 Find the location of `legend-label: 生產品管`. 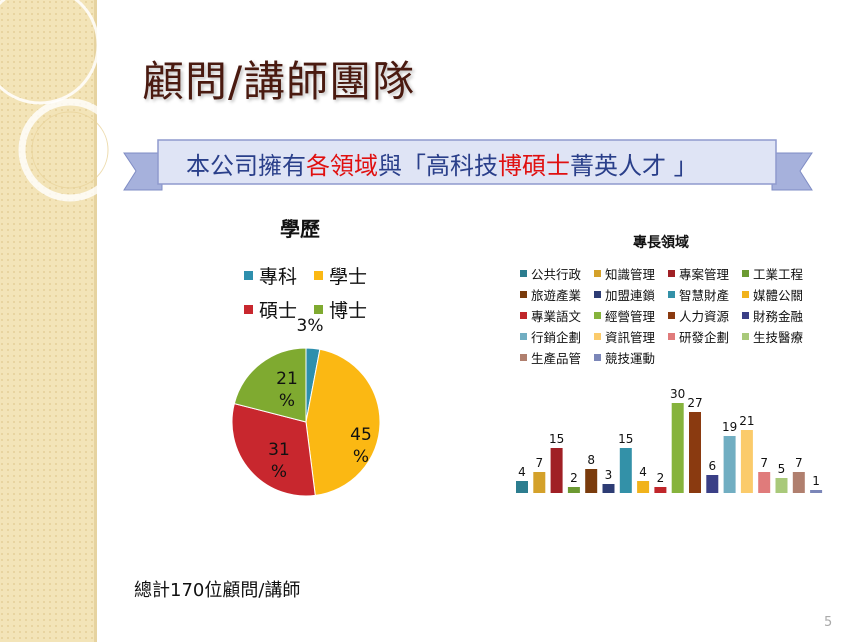

legend-label: 生產品管 is located at coordinates (556, 358).